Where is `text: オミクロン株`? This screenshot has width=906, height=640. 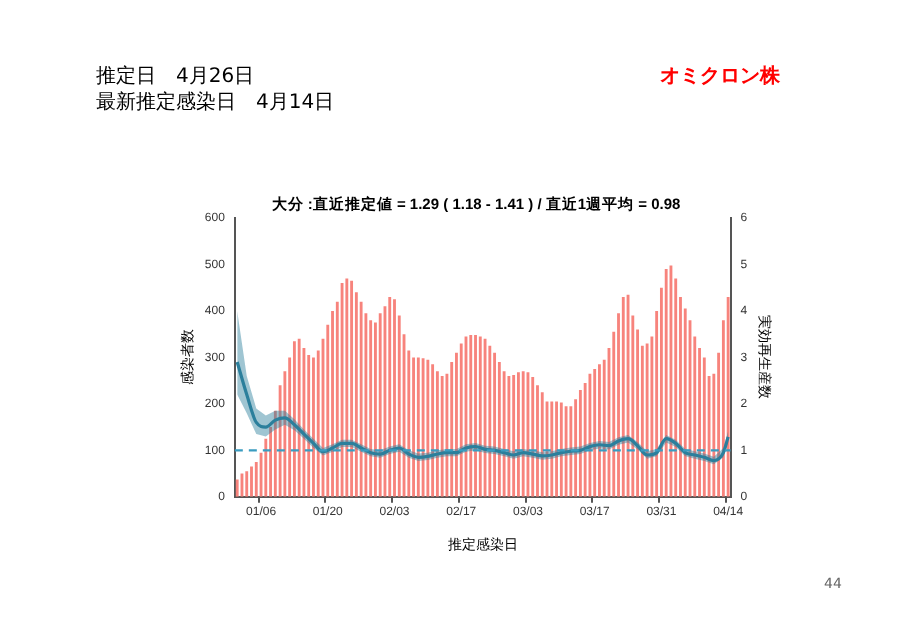
text: オミクロン株 is located at coordinates (720, 76).